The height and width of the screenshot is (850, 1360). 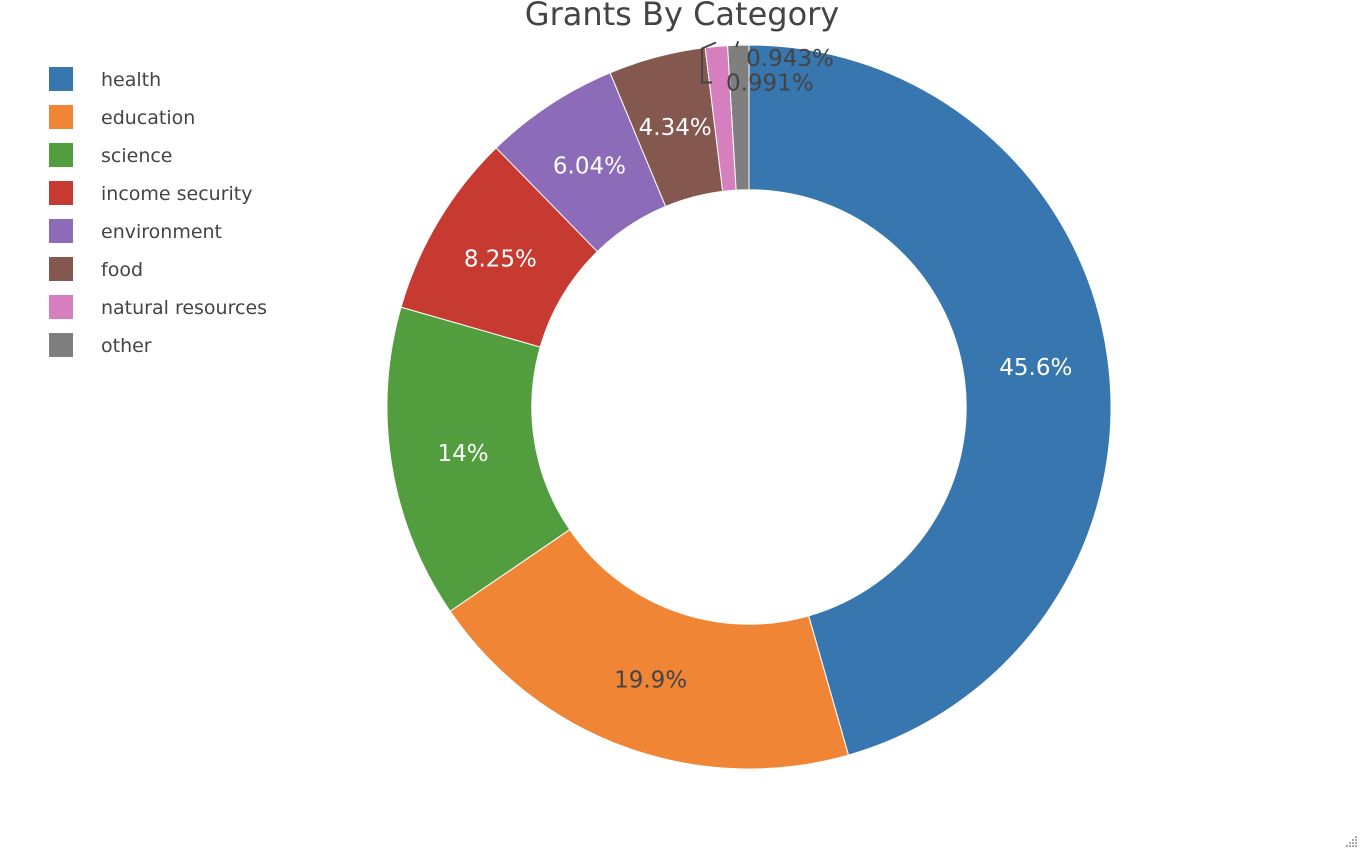 What do you see at coordinates (131, 80) in the screenshot?
I see `legend-label-health: health` at bounding box center [131, 80].